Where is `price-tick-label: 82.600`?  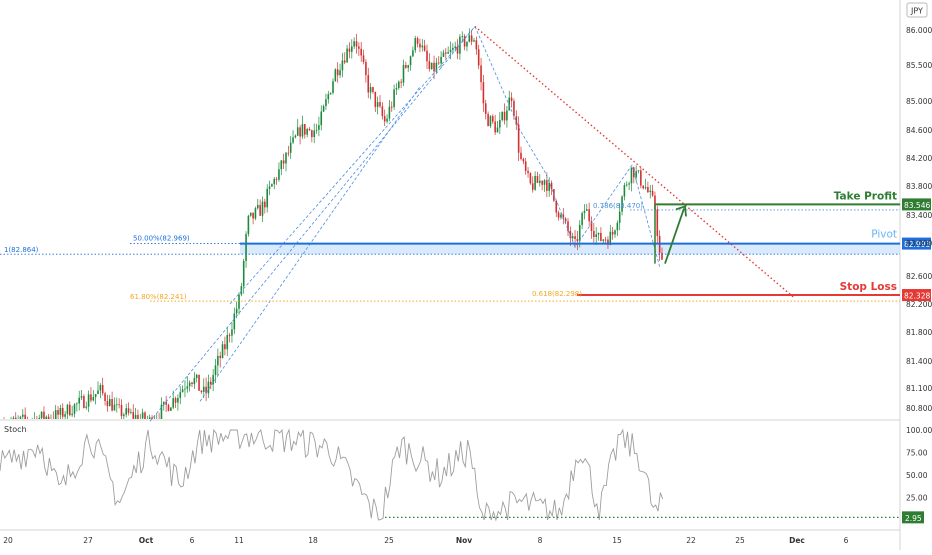
price-tick-label: 82.600 is located at coordinates (919, 276).